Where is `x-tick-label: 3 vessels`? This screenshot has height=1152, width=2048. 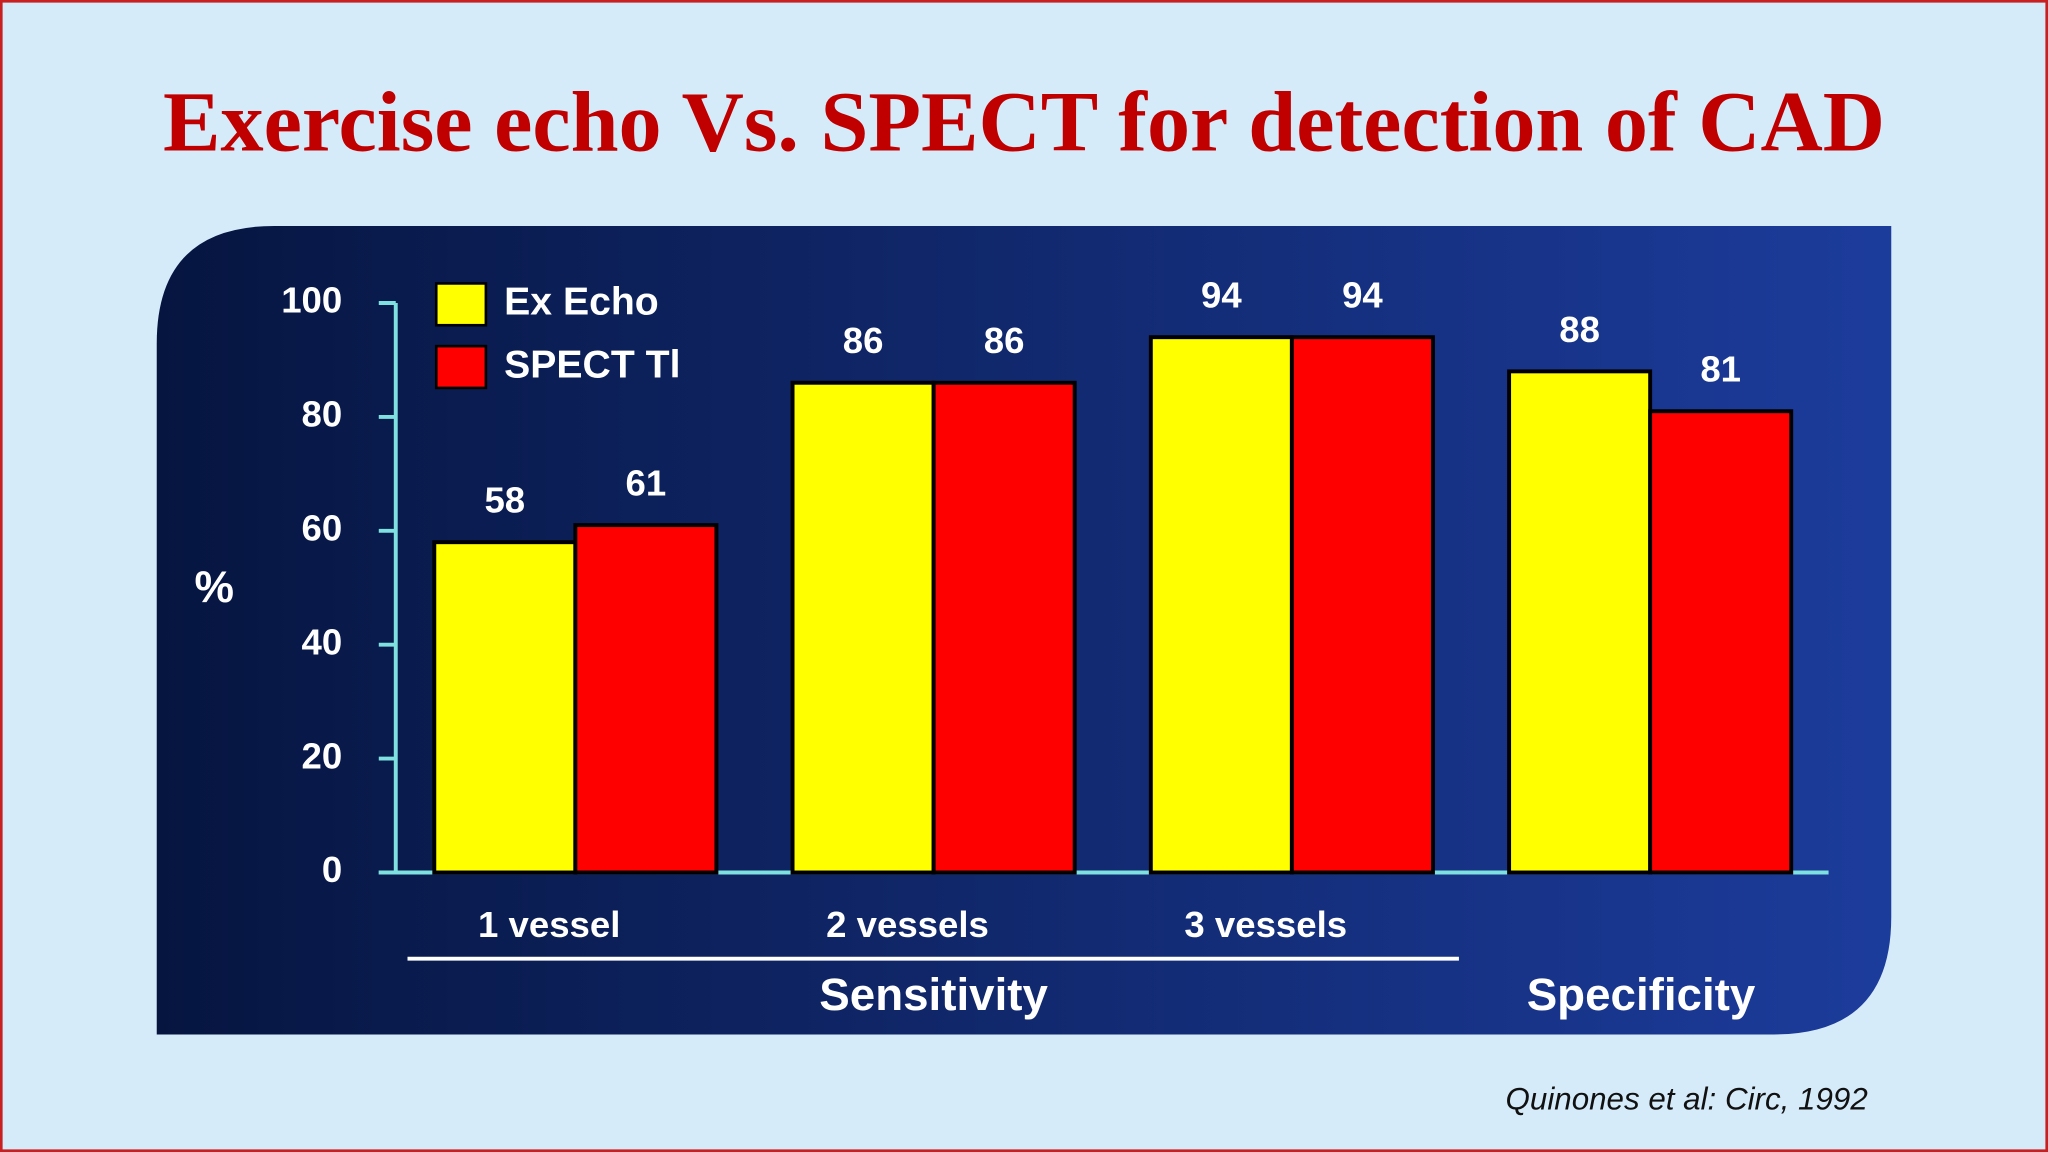 x-tick-label: 3 vessels is located at coordinates (1265, 924).